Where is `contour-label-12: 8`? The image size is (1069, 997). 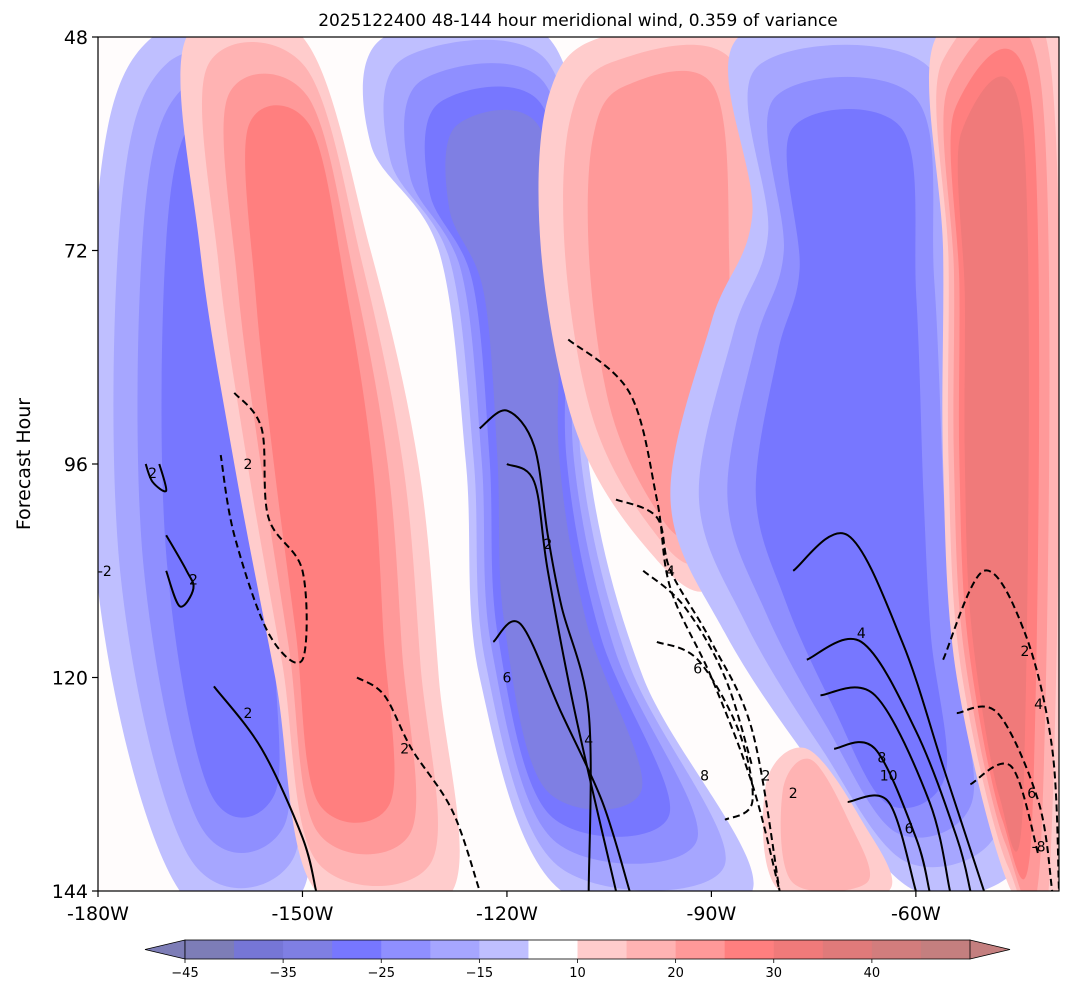 contour-label-12: 8 is located at coordinates (704, 776).